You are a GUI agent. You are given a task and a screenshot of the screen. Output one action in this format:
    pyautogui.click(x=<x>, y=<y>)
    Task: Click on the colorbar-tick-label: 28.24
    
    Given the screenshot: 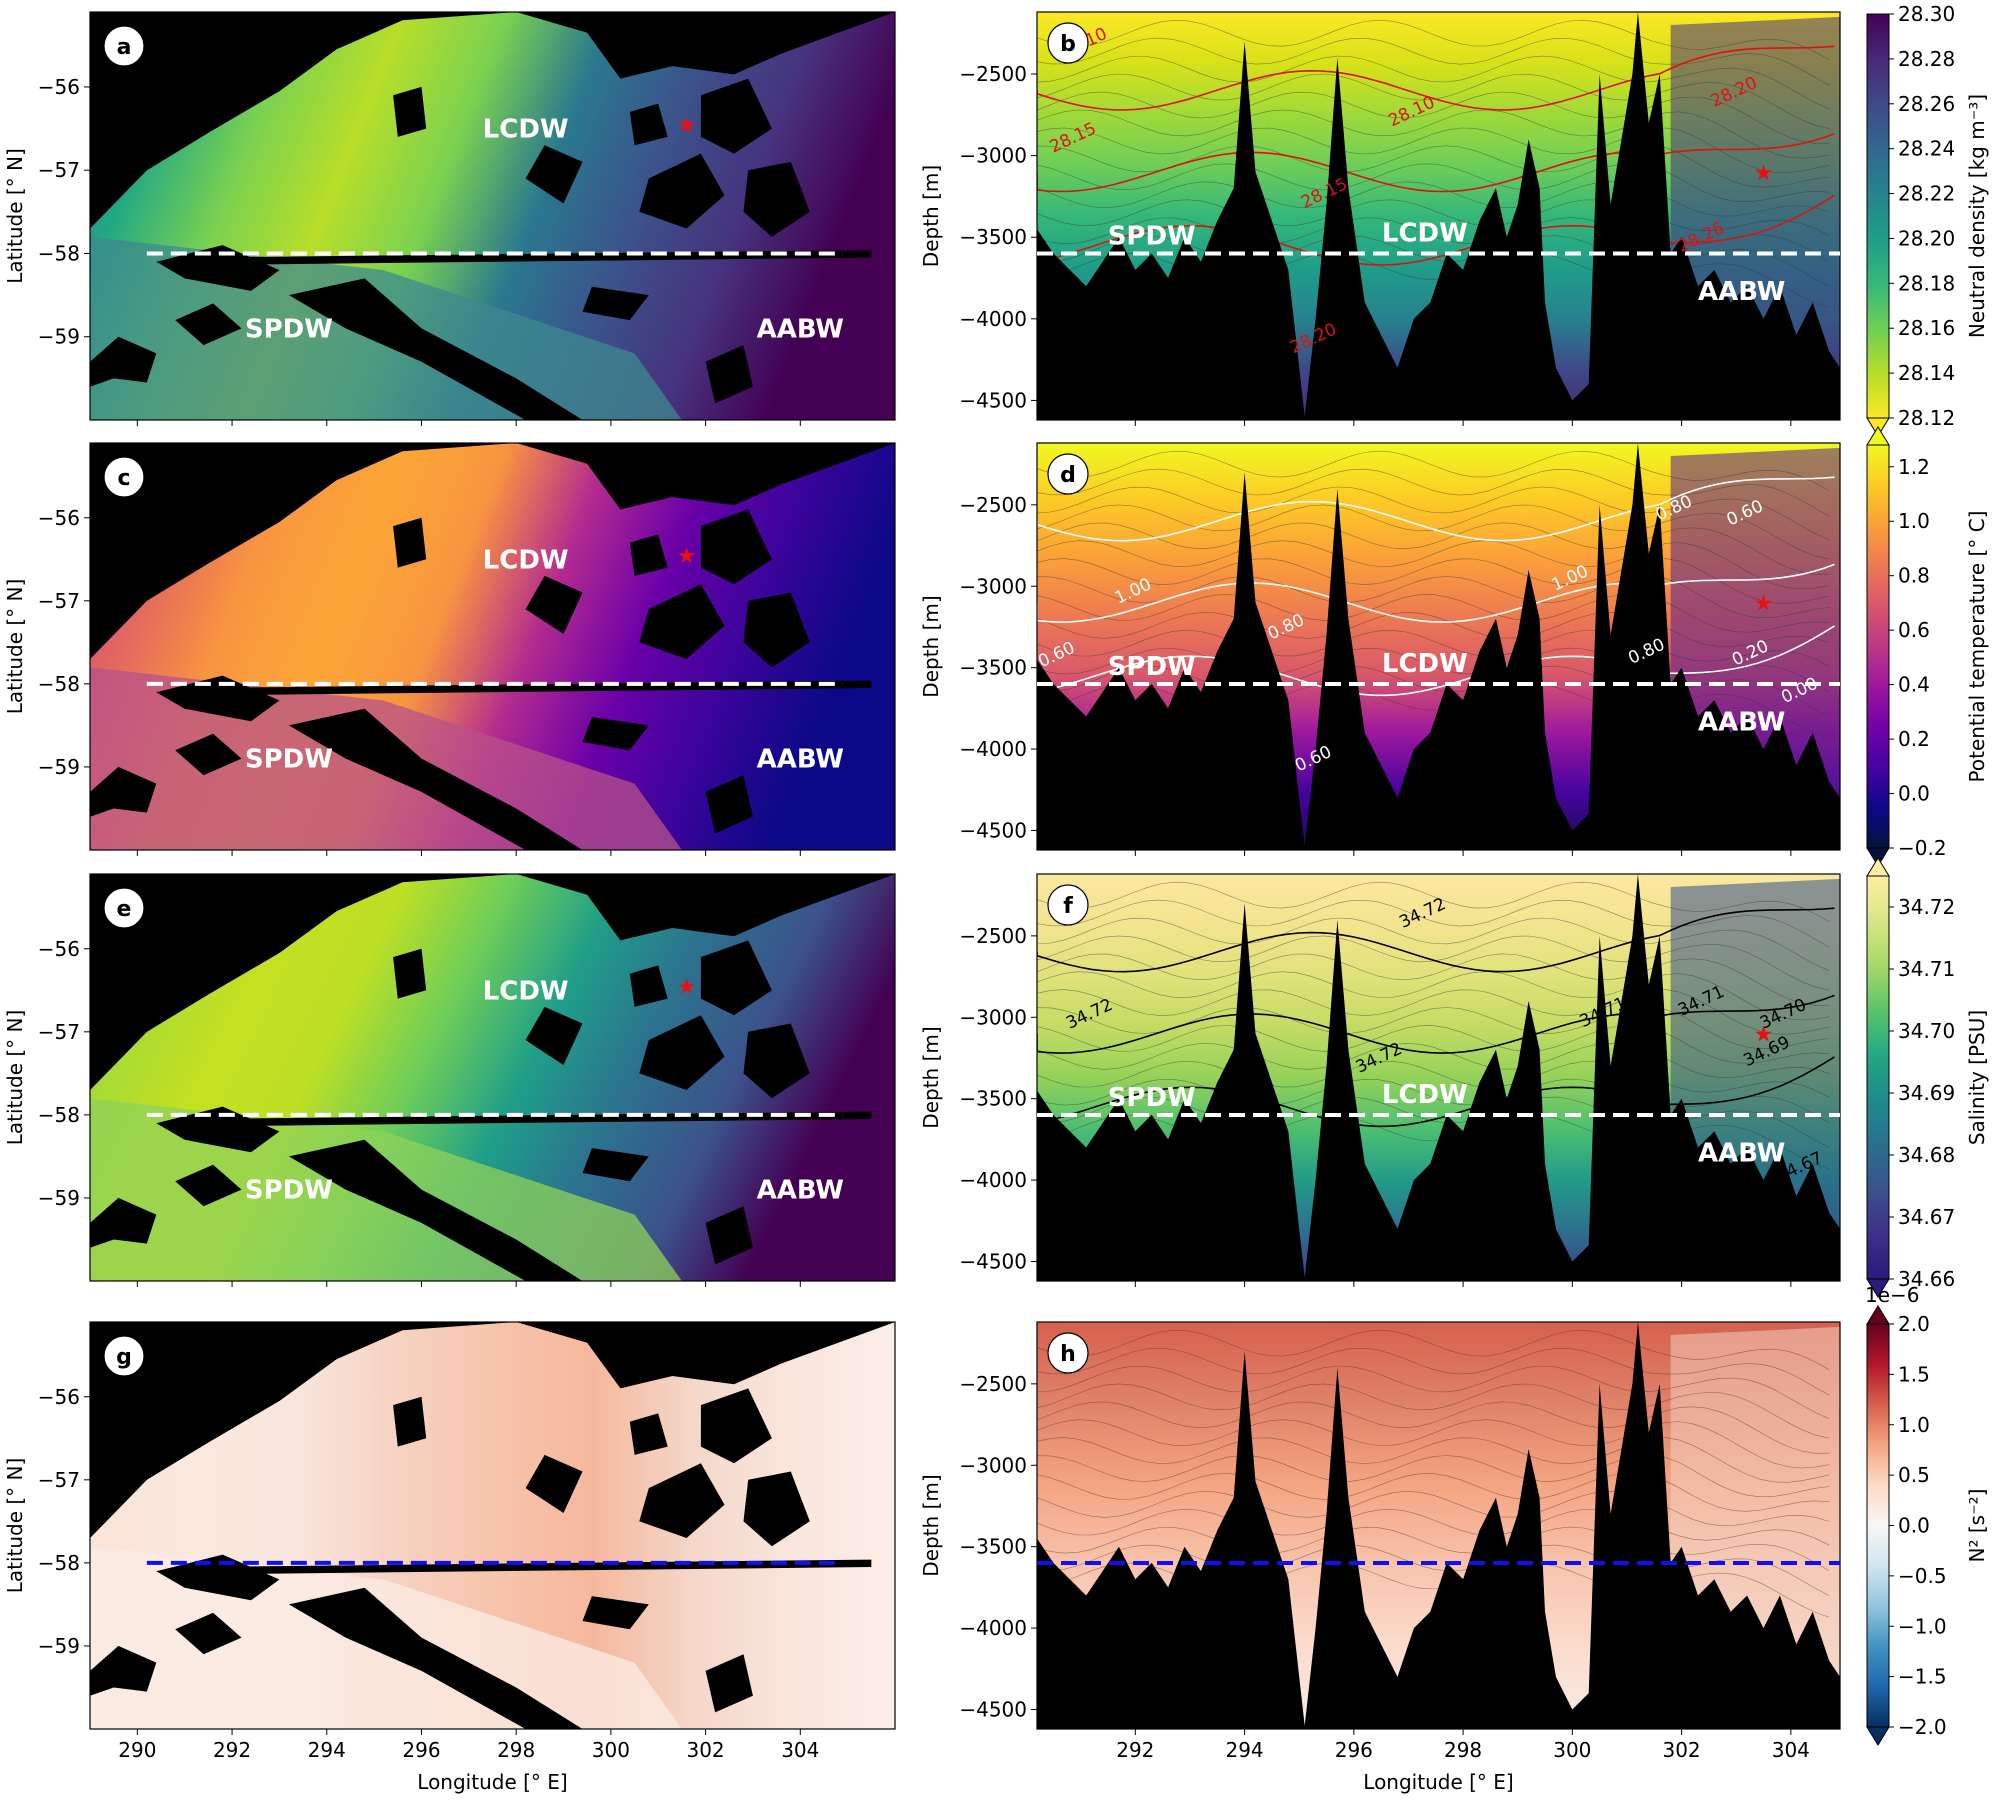 What is the action you would take?
    pyautogui.click(x=1926, y=149)
    